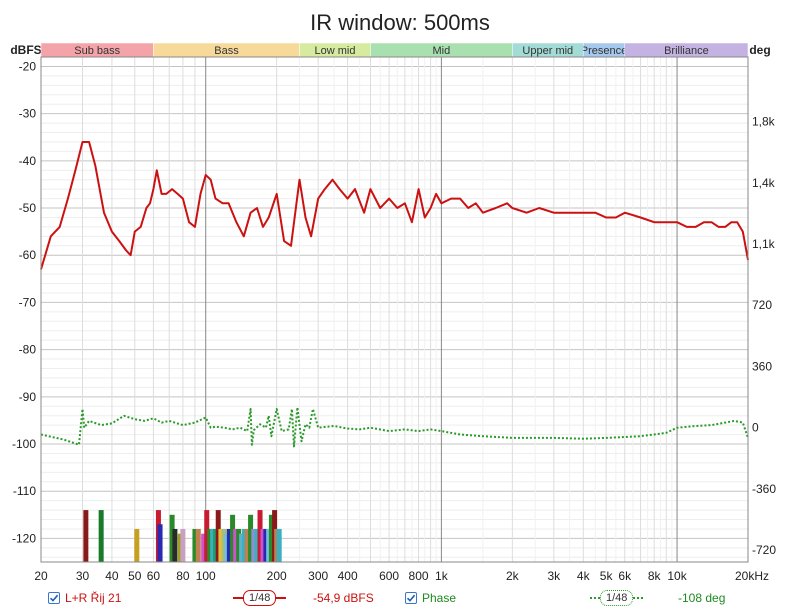  I want to click on y-tick-label-left: -70, so click(28, 302).